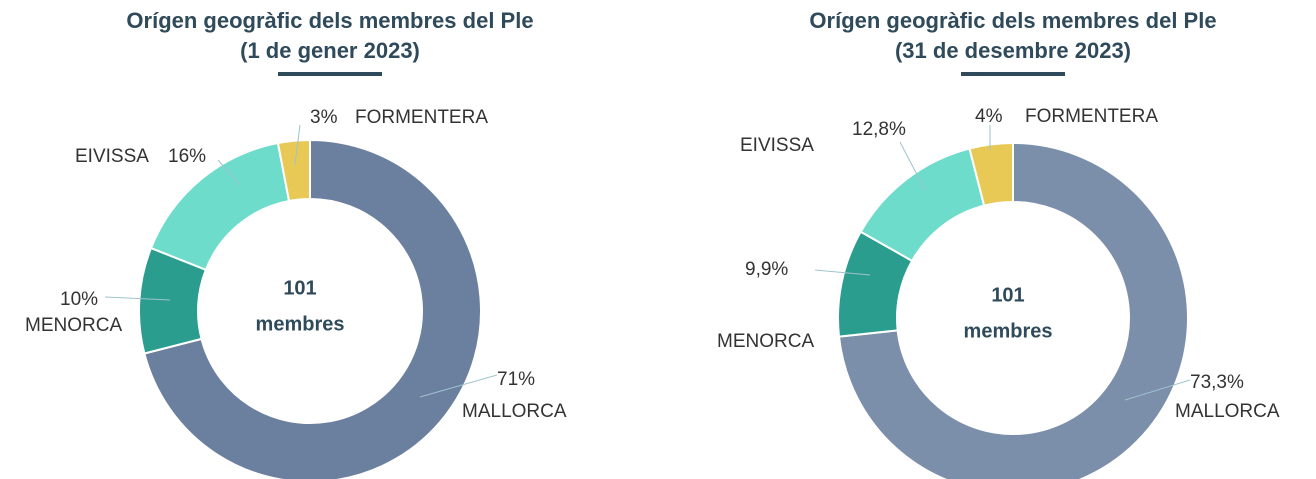  What do you see at coordinates (989, 116) in the screenshot?
I see `slice-value-label: 4%` at bounding box center [989, 116].